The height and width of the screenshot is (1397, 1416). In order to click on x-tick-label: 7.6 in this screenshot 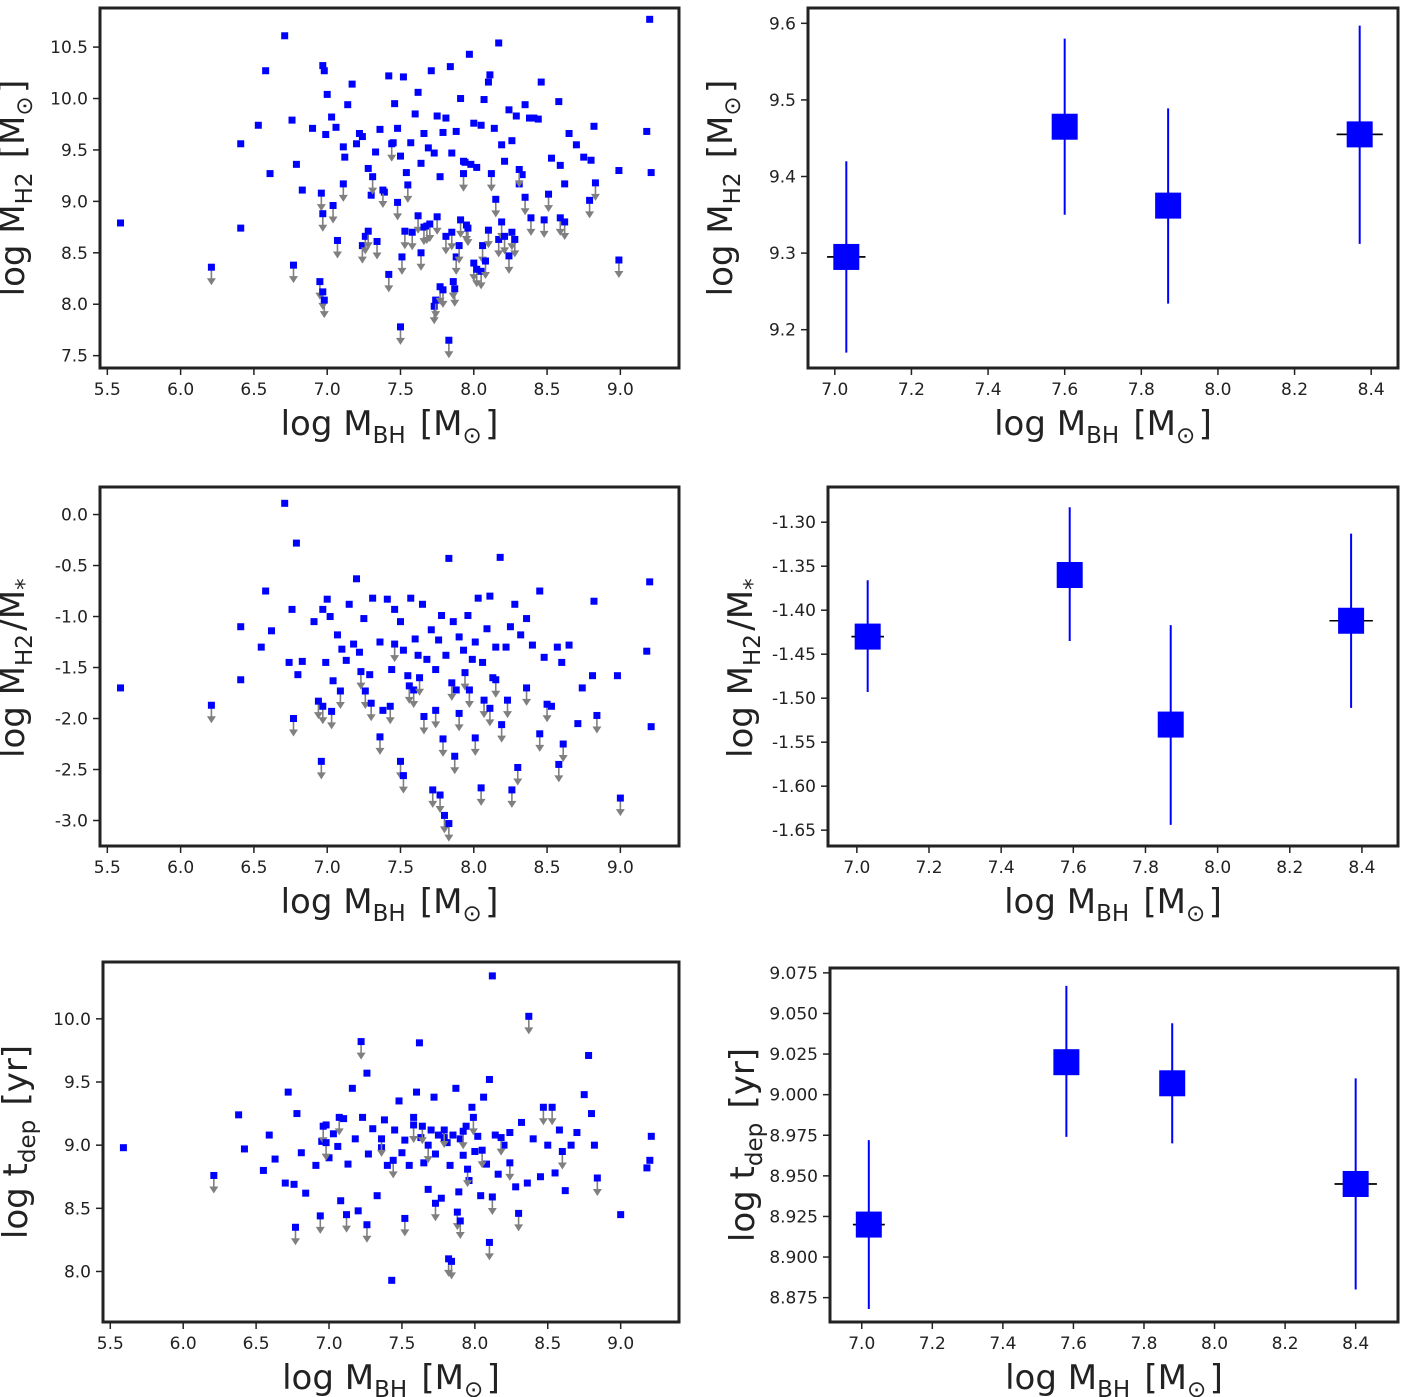, I will do `click(1073, 868)`.